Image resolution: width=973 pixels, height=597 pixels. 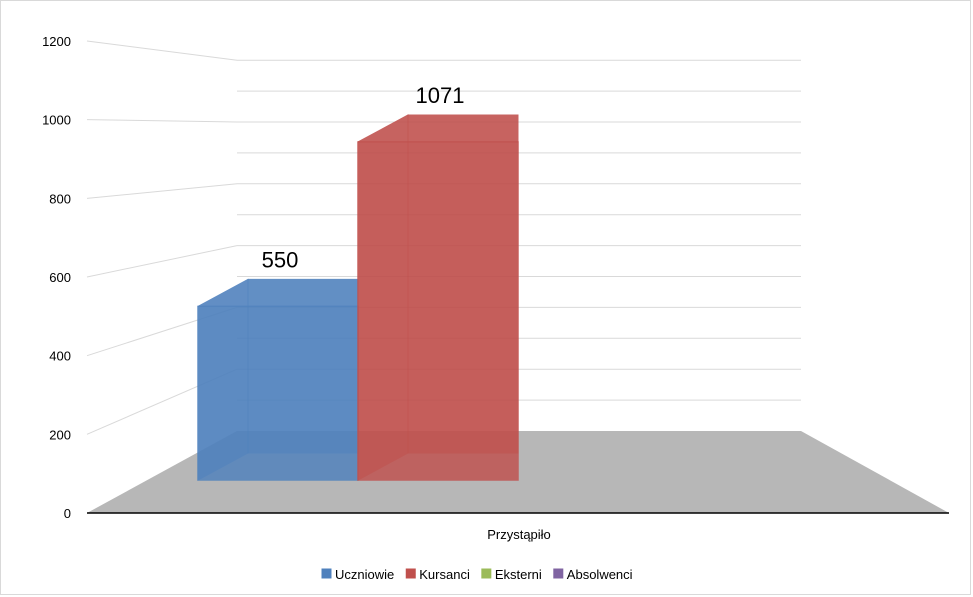 I want to click on y-tick-label: 400, so click(x=60, y=356).